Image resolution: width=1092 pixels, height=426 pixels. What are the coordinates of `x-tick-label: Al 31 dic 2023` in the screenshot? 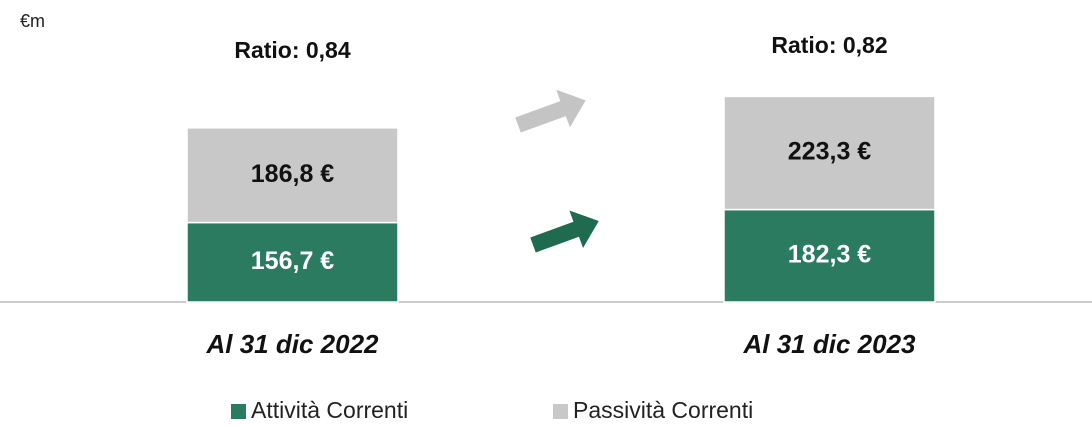 It's located at (830, 344).